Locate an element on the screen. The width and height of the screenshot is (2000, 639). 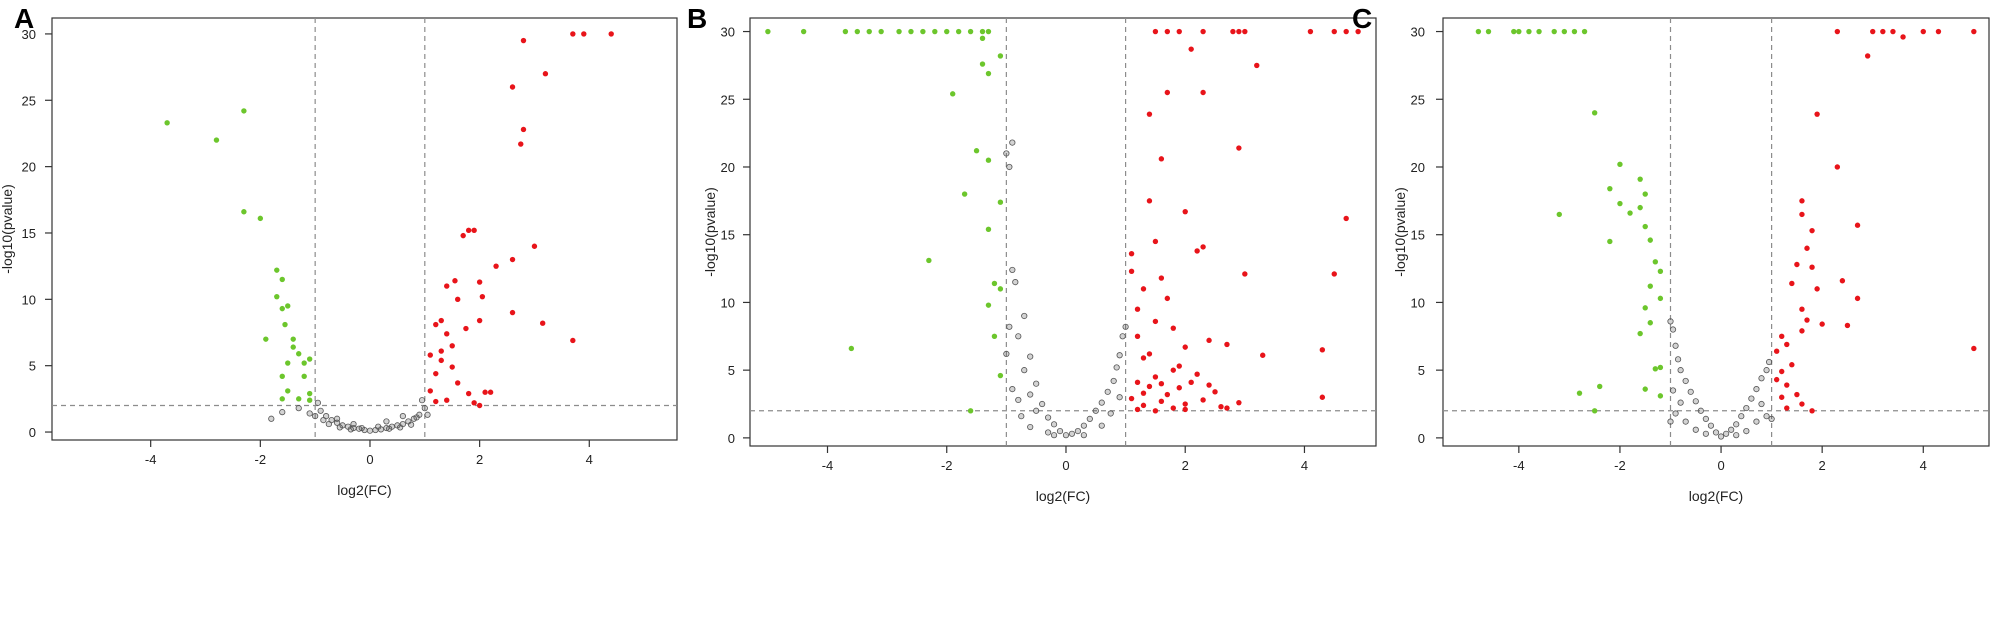
y-tick-label: 0 is located at coordinates (731, 438).